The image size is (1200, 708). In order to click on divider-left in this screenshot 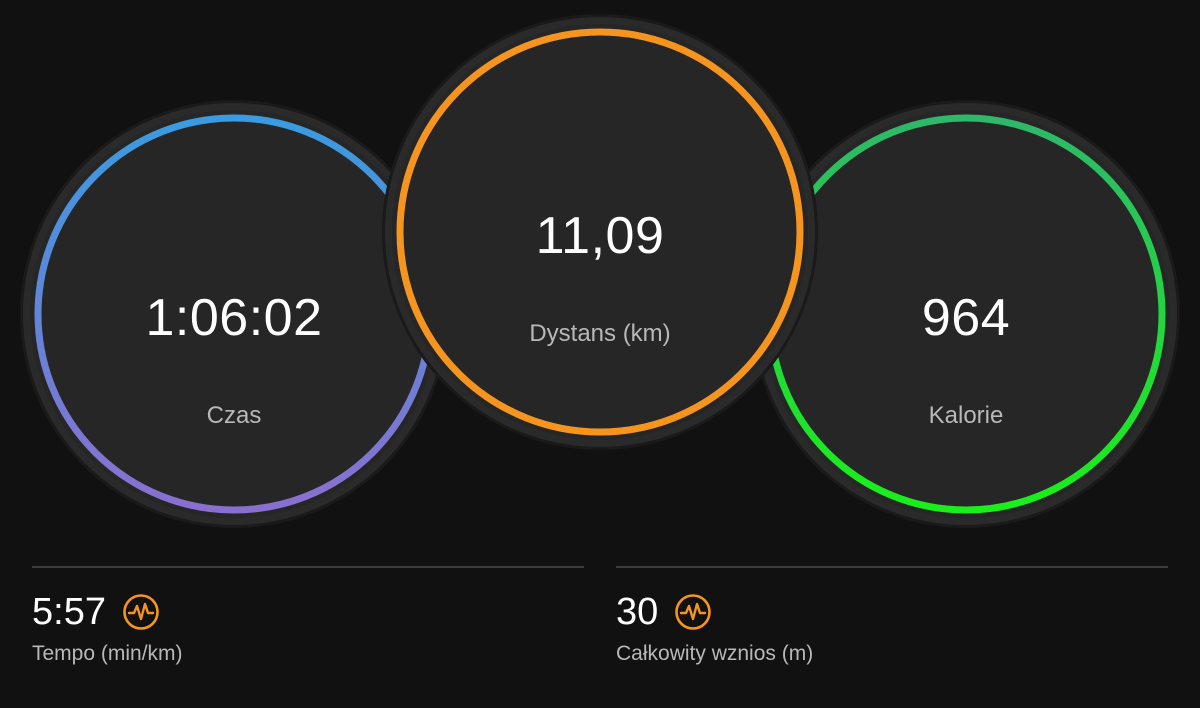, I will do `click(308, 567)`.